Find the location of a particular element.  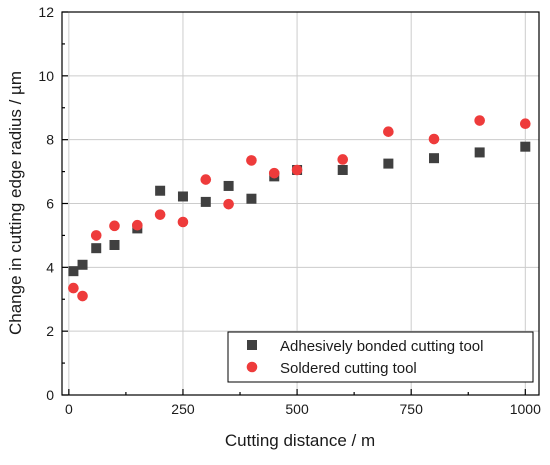

y-tick-label: 12 is located at coordinates (46, 12).